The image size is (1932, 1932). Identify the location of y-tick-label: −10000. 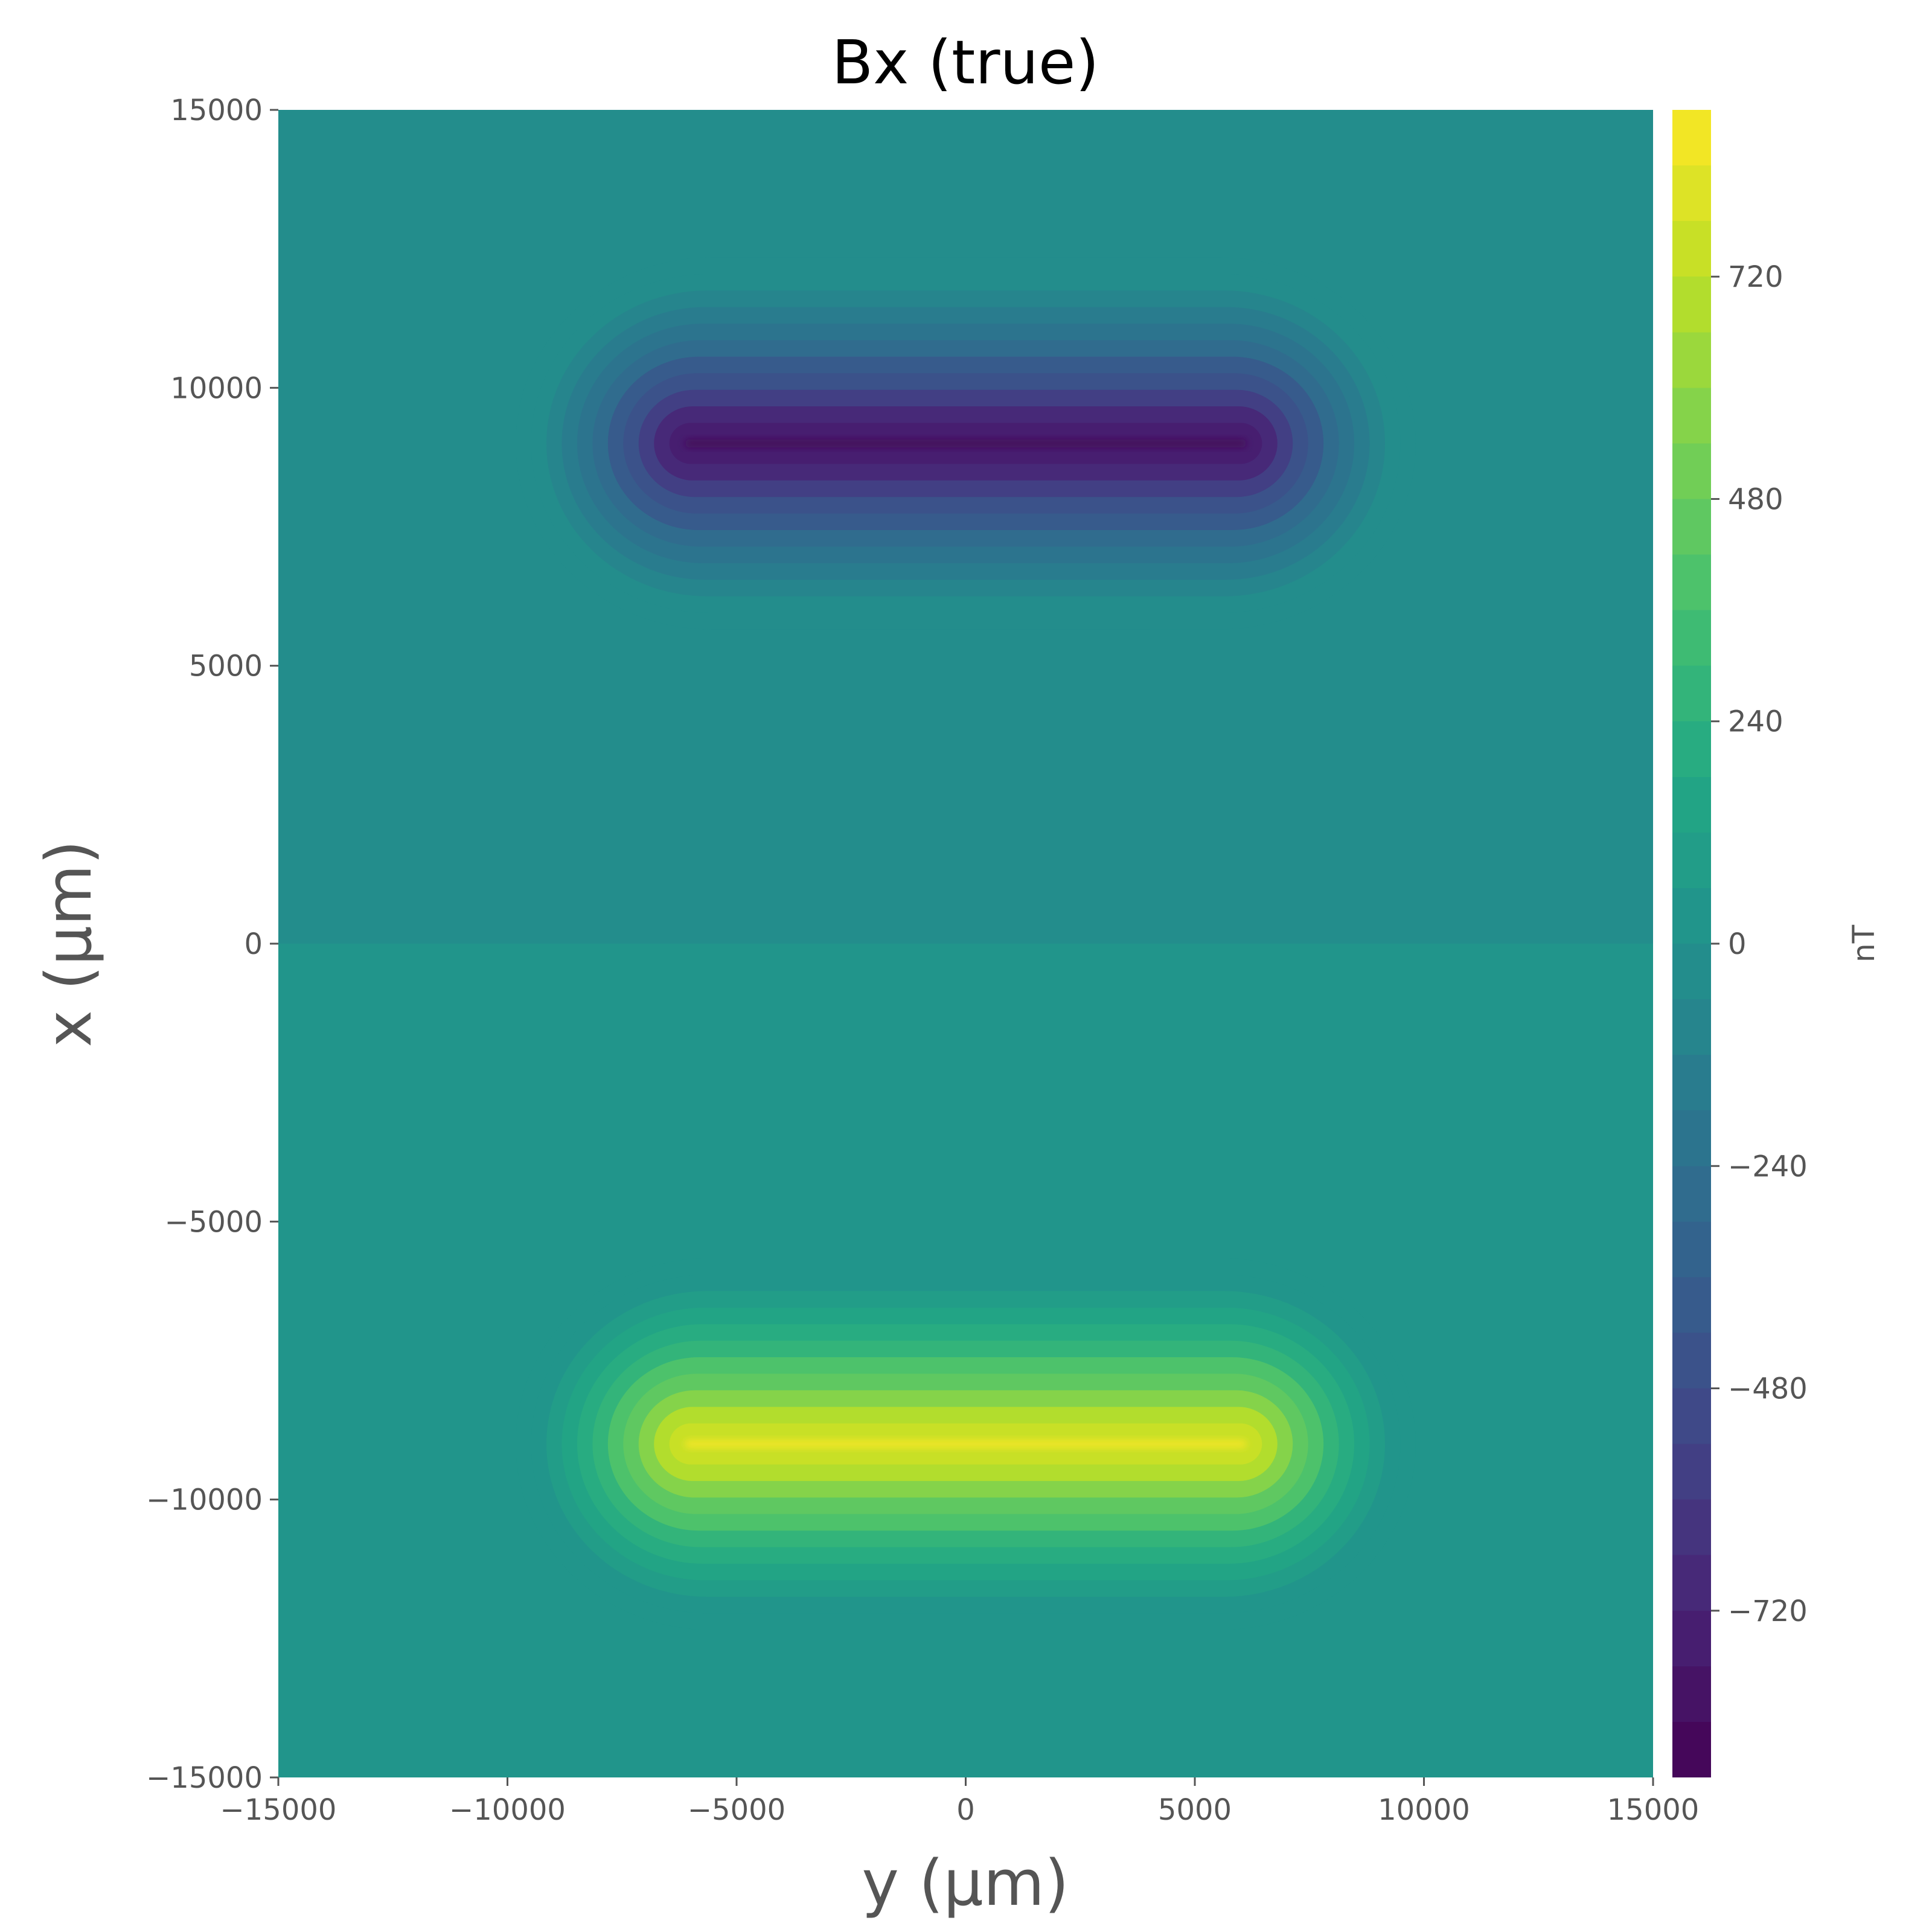
(205, 1500).